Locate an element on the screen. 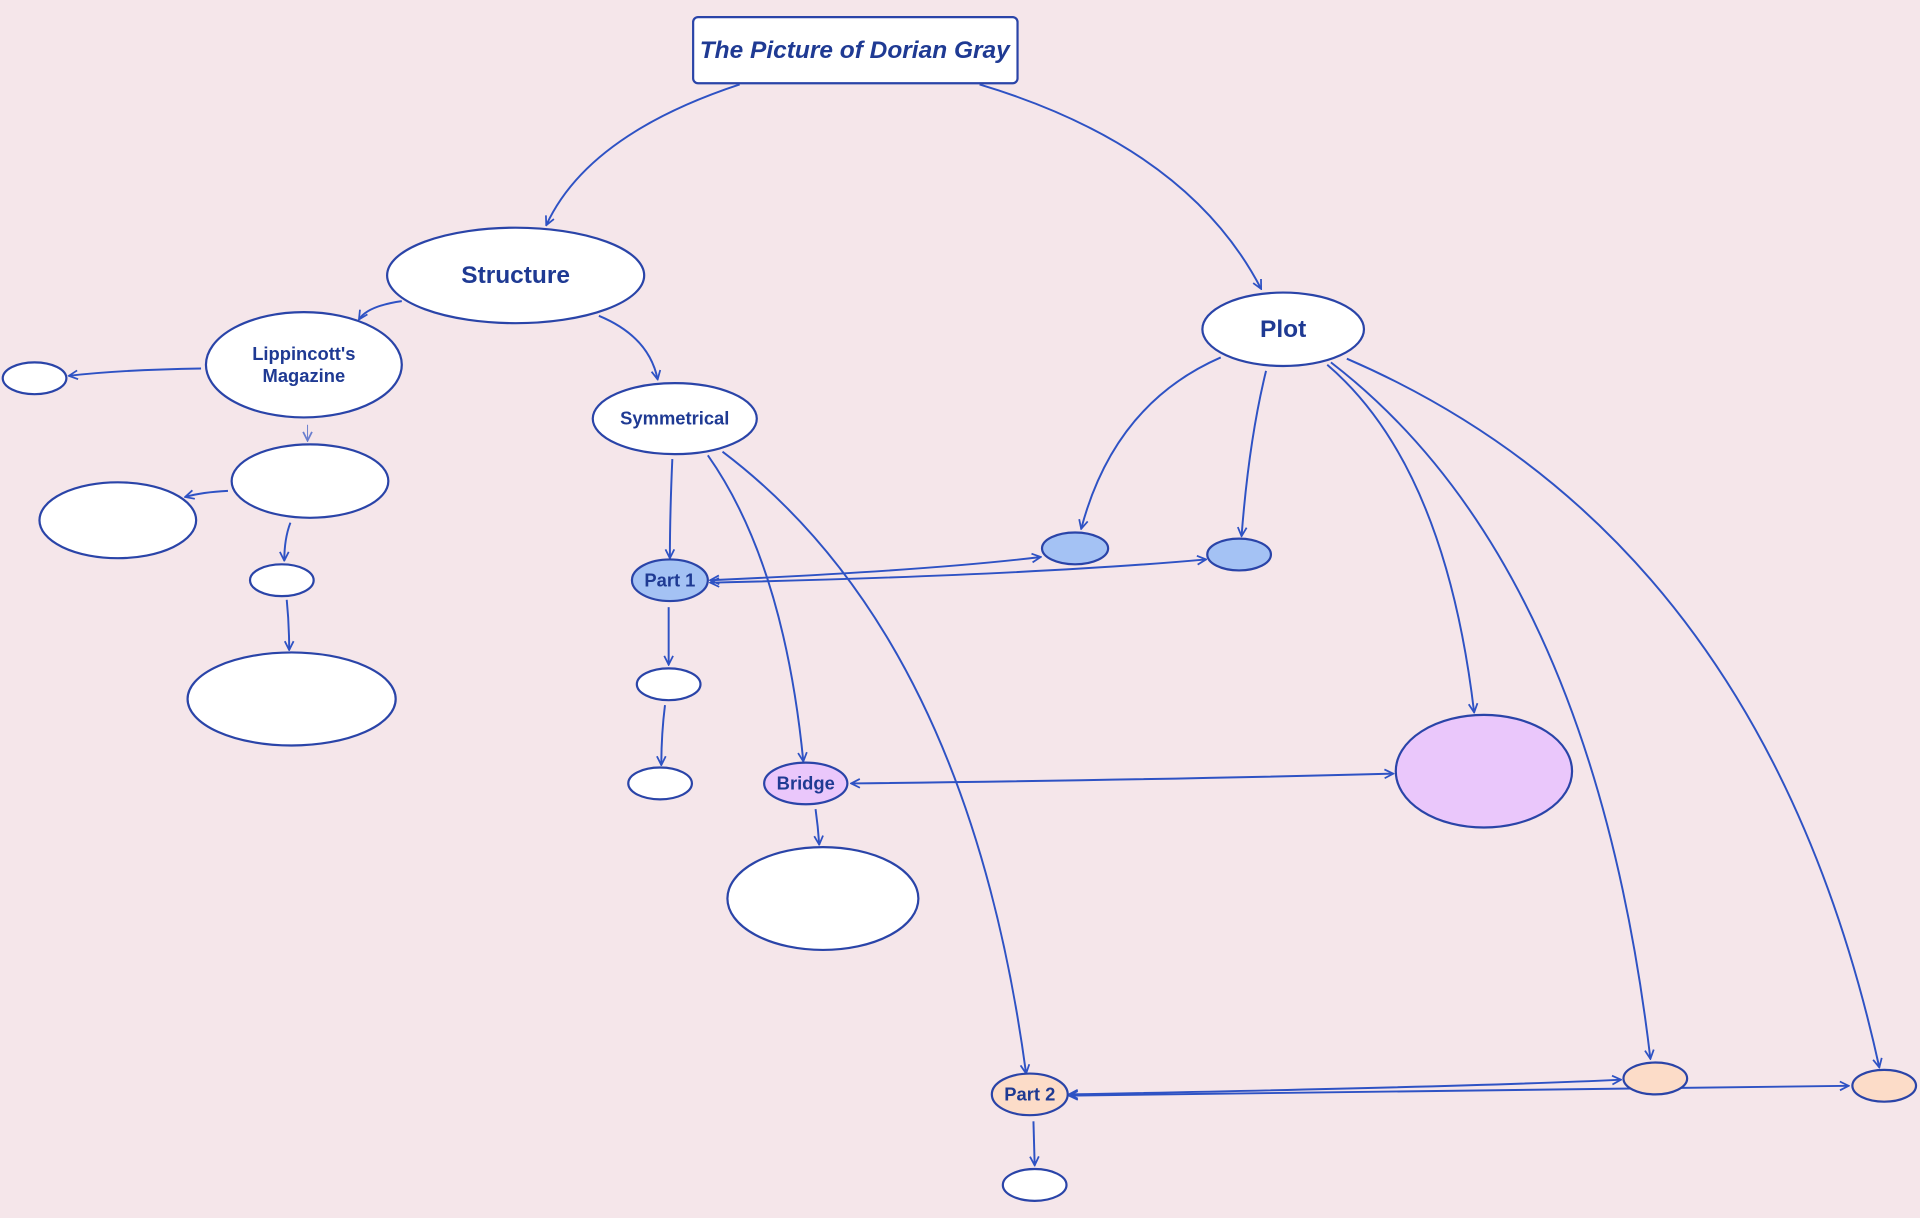 The image size is (1920, 1218). plot-label: Plot is located at coordinates (1283, 329).